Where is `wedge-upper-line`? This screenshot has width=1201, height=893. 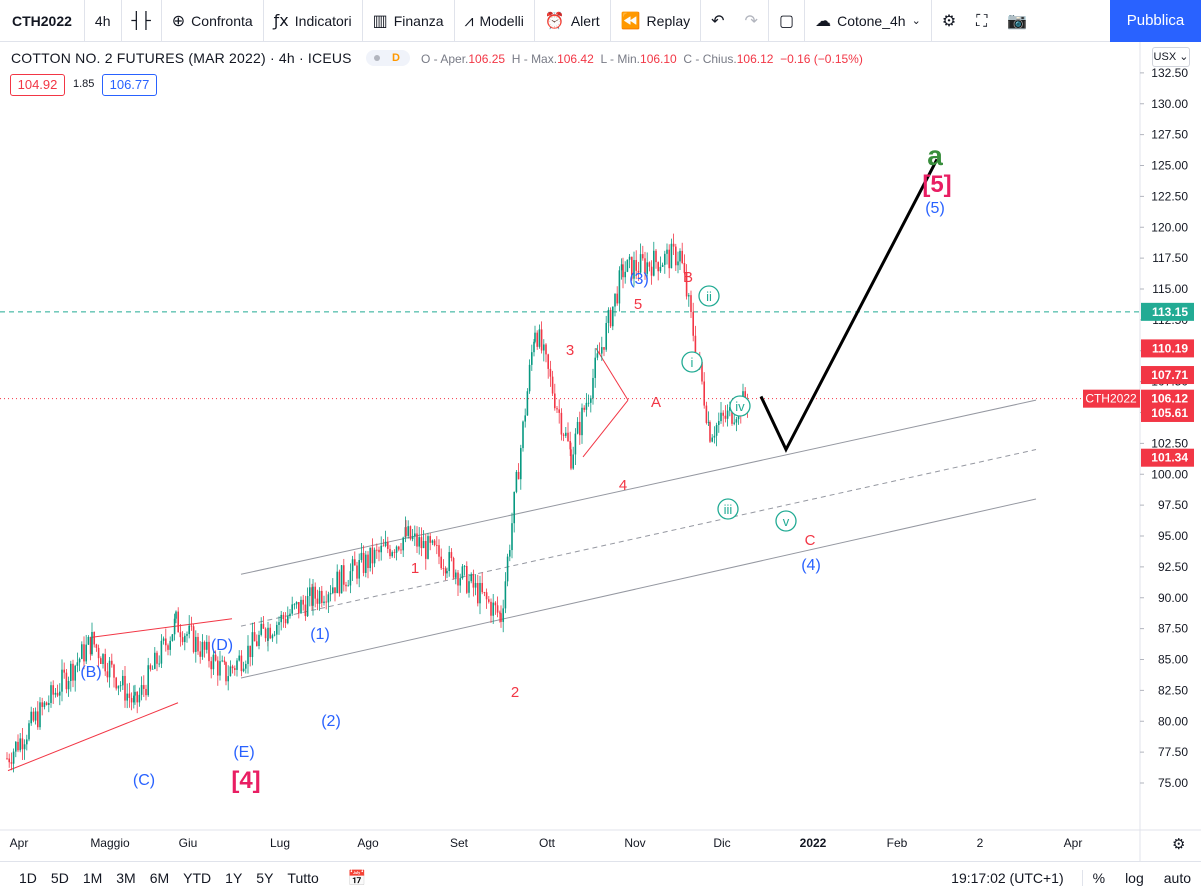 wedge-upper-line is located at coordinates (162, 628).